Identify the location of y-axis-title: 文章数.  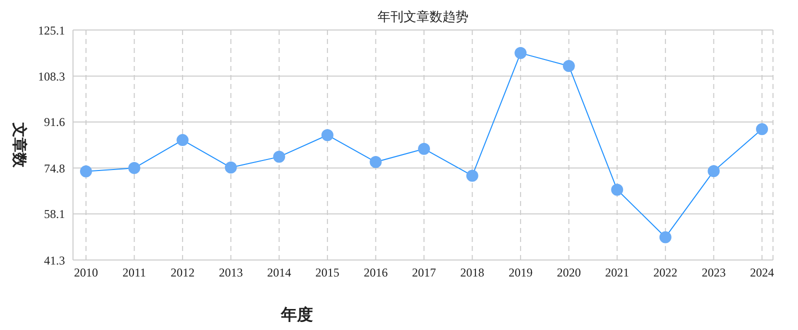
(19, 145).